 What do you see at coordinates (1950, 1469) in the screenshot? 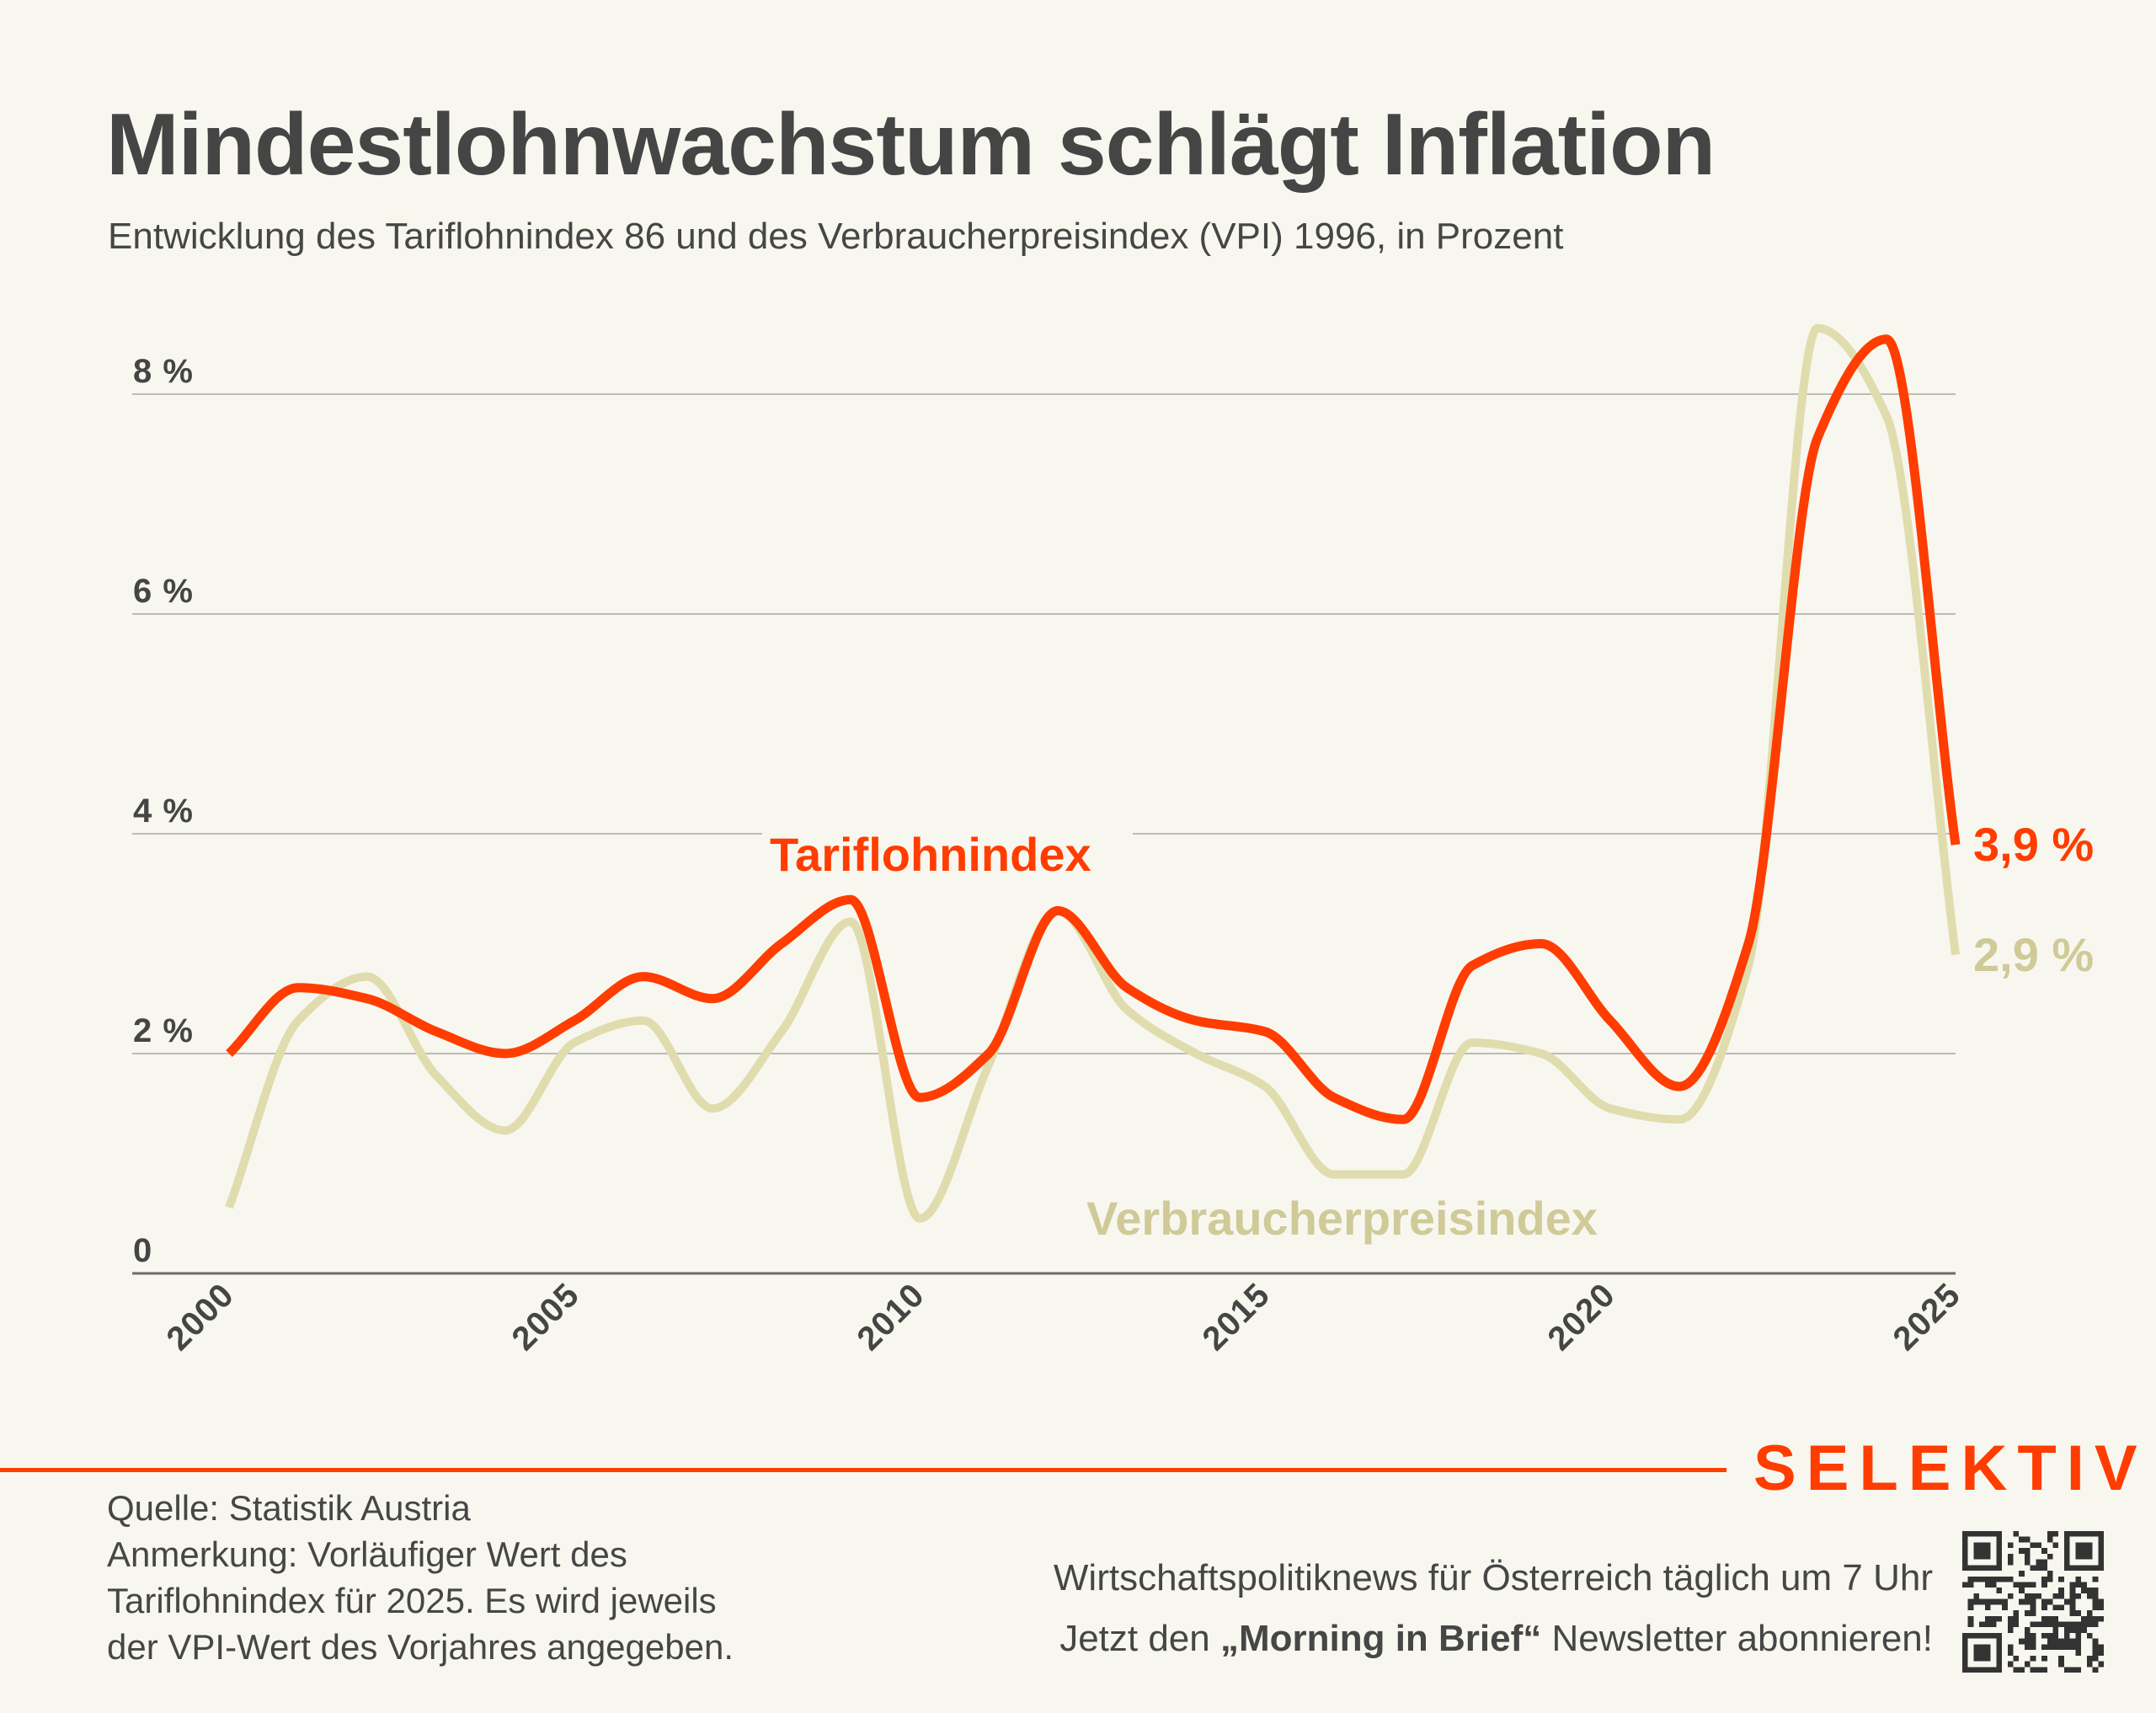
I see `brand-logo: SELEKTIV` at bounding box center [1950, 1469].